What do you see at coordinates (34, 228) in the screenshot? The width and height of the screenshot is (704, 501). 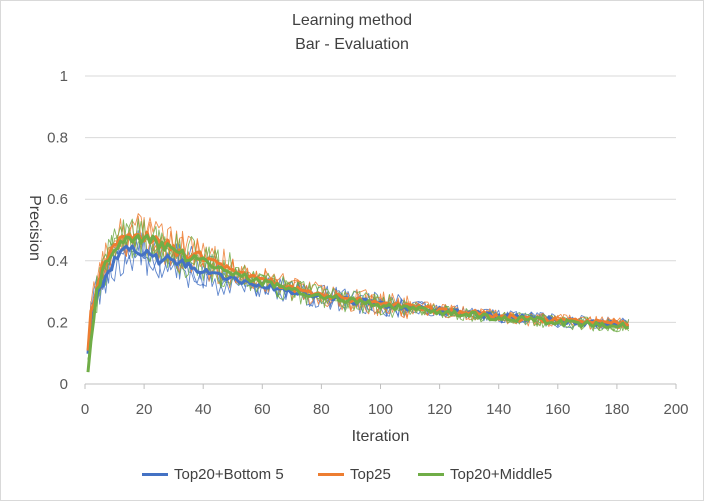 I see `y-axis-title: Precision` at bounding box center [34, 228].